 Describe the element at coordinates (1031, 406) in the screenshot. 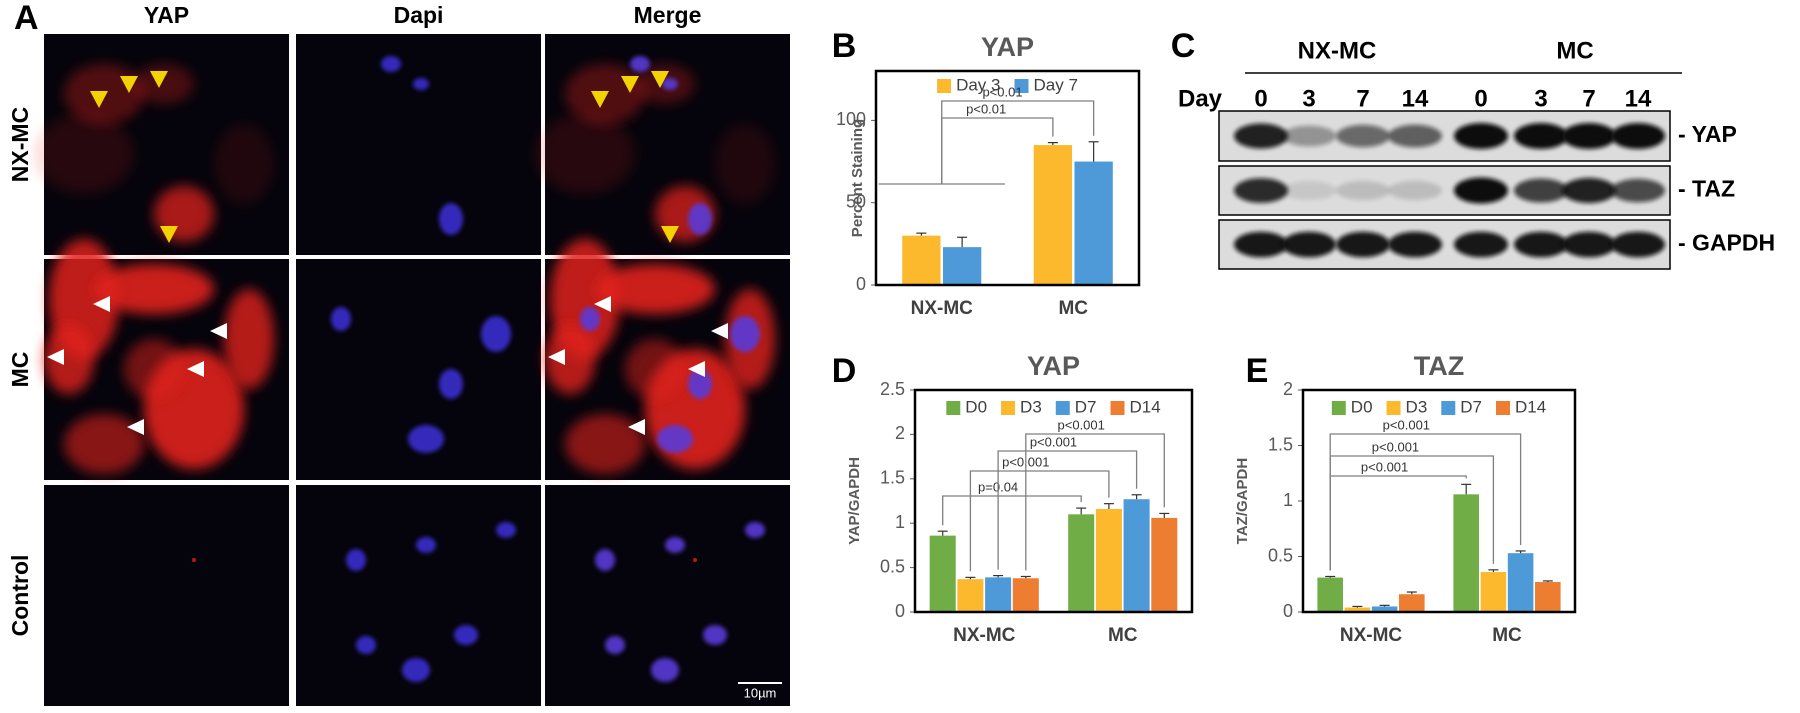

I see `legend-label: D3` at that location.